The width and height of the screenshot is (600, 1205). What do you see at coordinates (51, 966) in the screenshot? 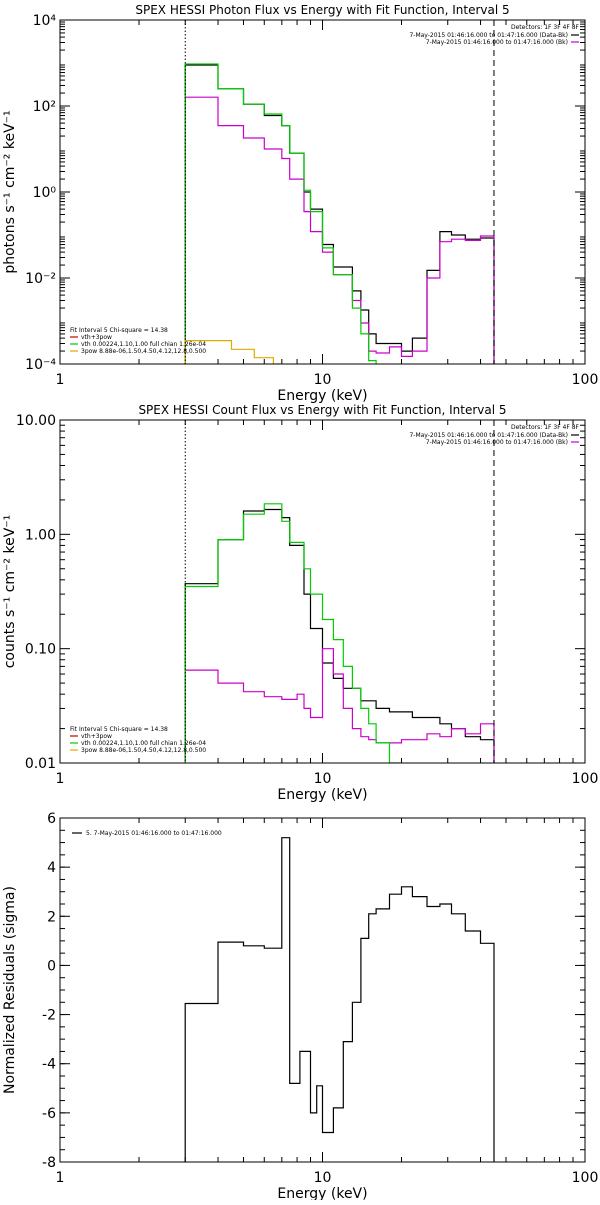
I see `y-tick-label: 0` at bounding box center [51, 966].